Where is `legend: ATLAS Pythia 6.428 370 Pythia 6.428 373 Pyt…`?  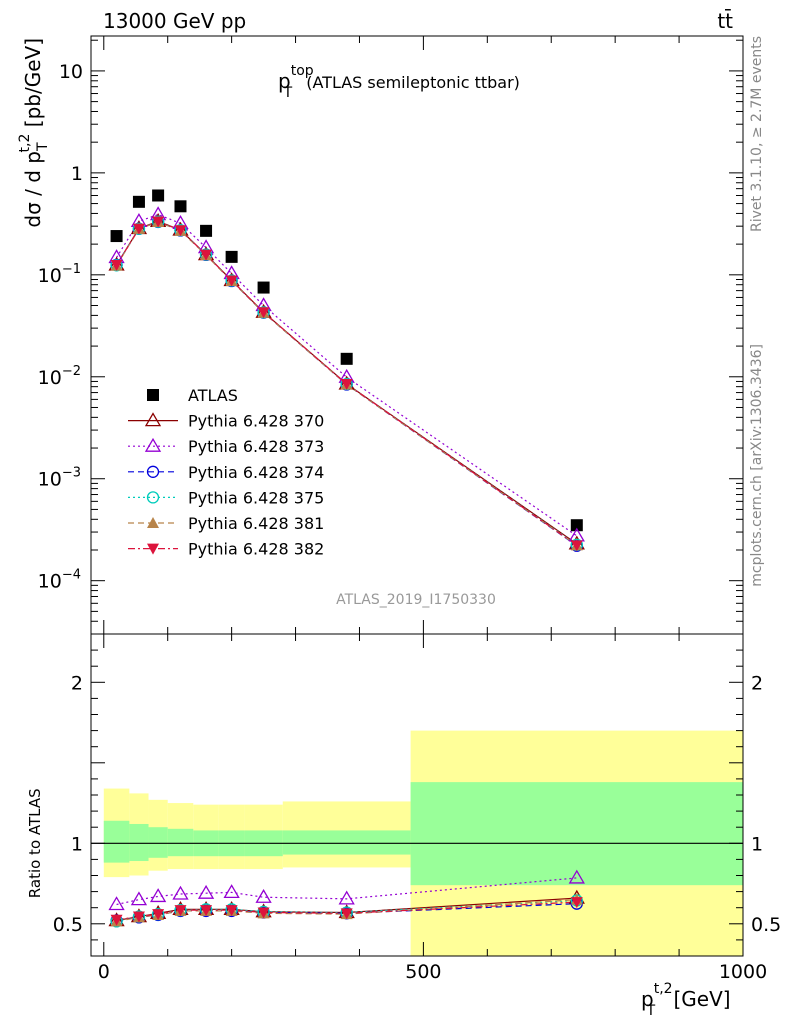 legend: ATLAS Pythia 6.428 370 Pythia 6.428 373 Pyt… is located at coordinates (226, 472).